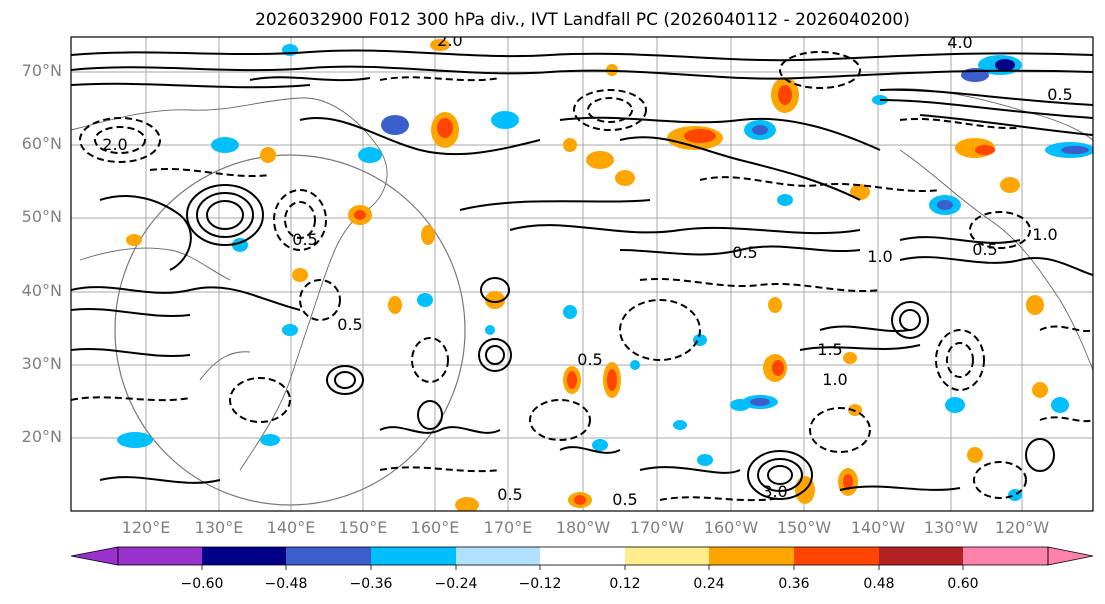 The image size is (1105, 604). Describe the element at coordinates (363, 527) in the screenshot. I see `lon-label-150e: 150°E` at that location.